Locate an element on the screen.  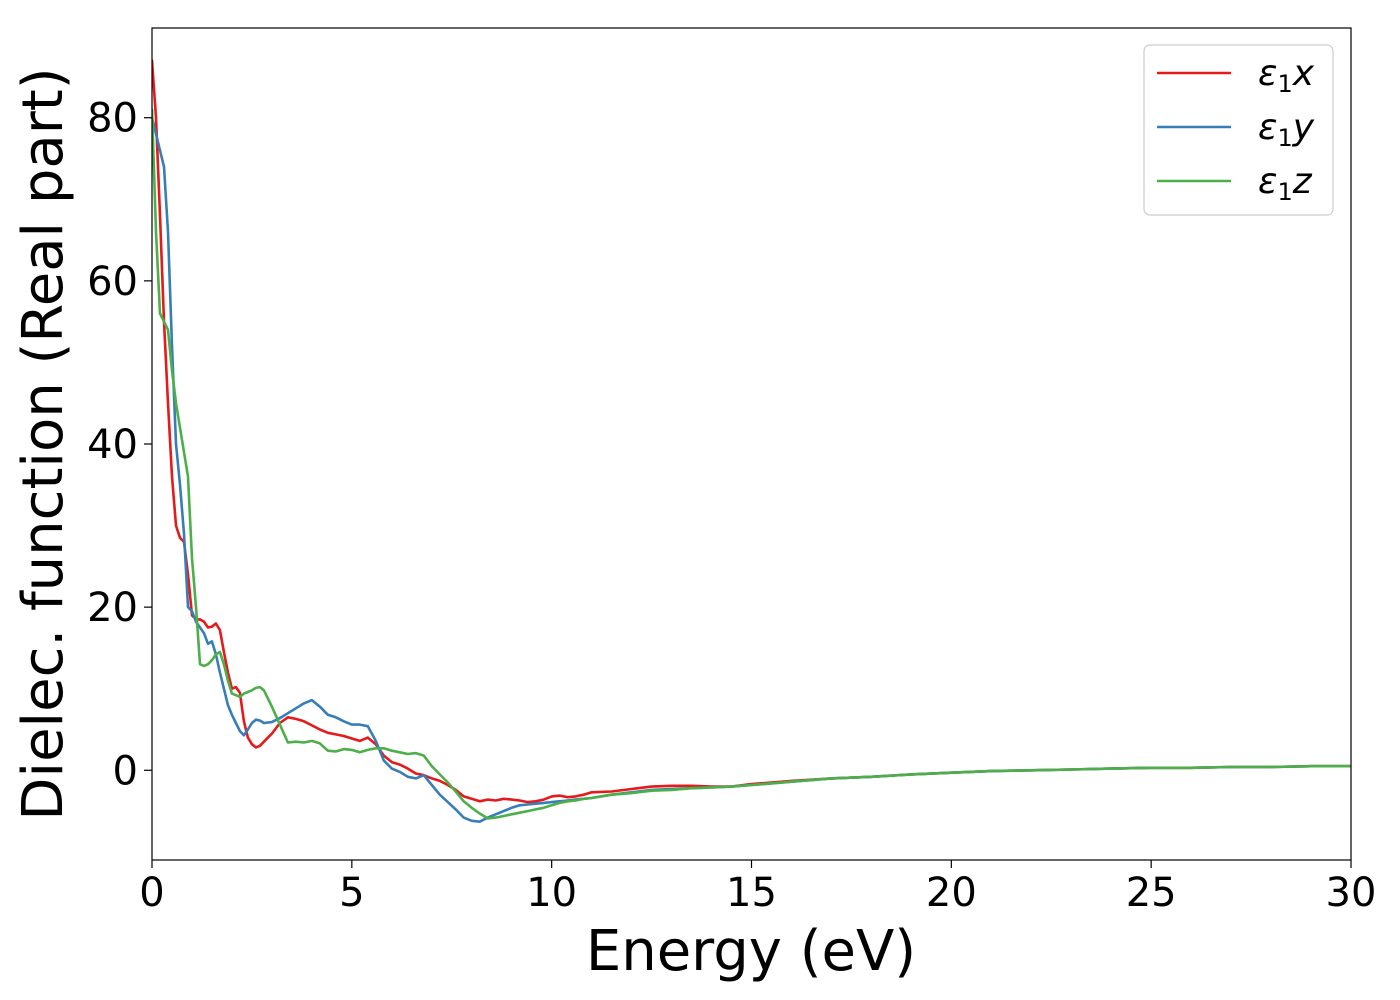
x-tick-label: 25 is located at coordinates (1151, 893).